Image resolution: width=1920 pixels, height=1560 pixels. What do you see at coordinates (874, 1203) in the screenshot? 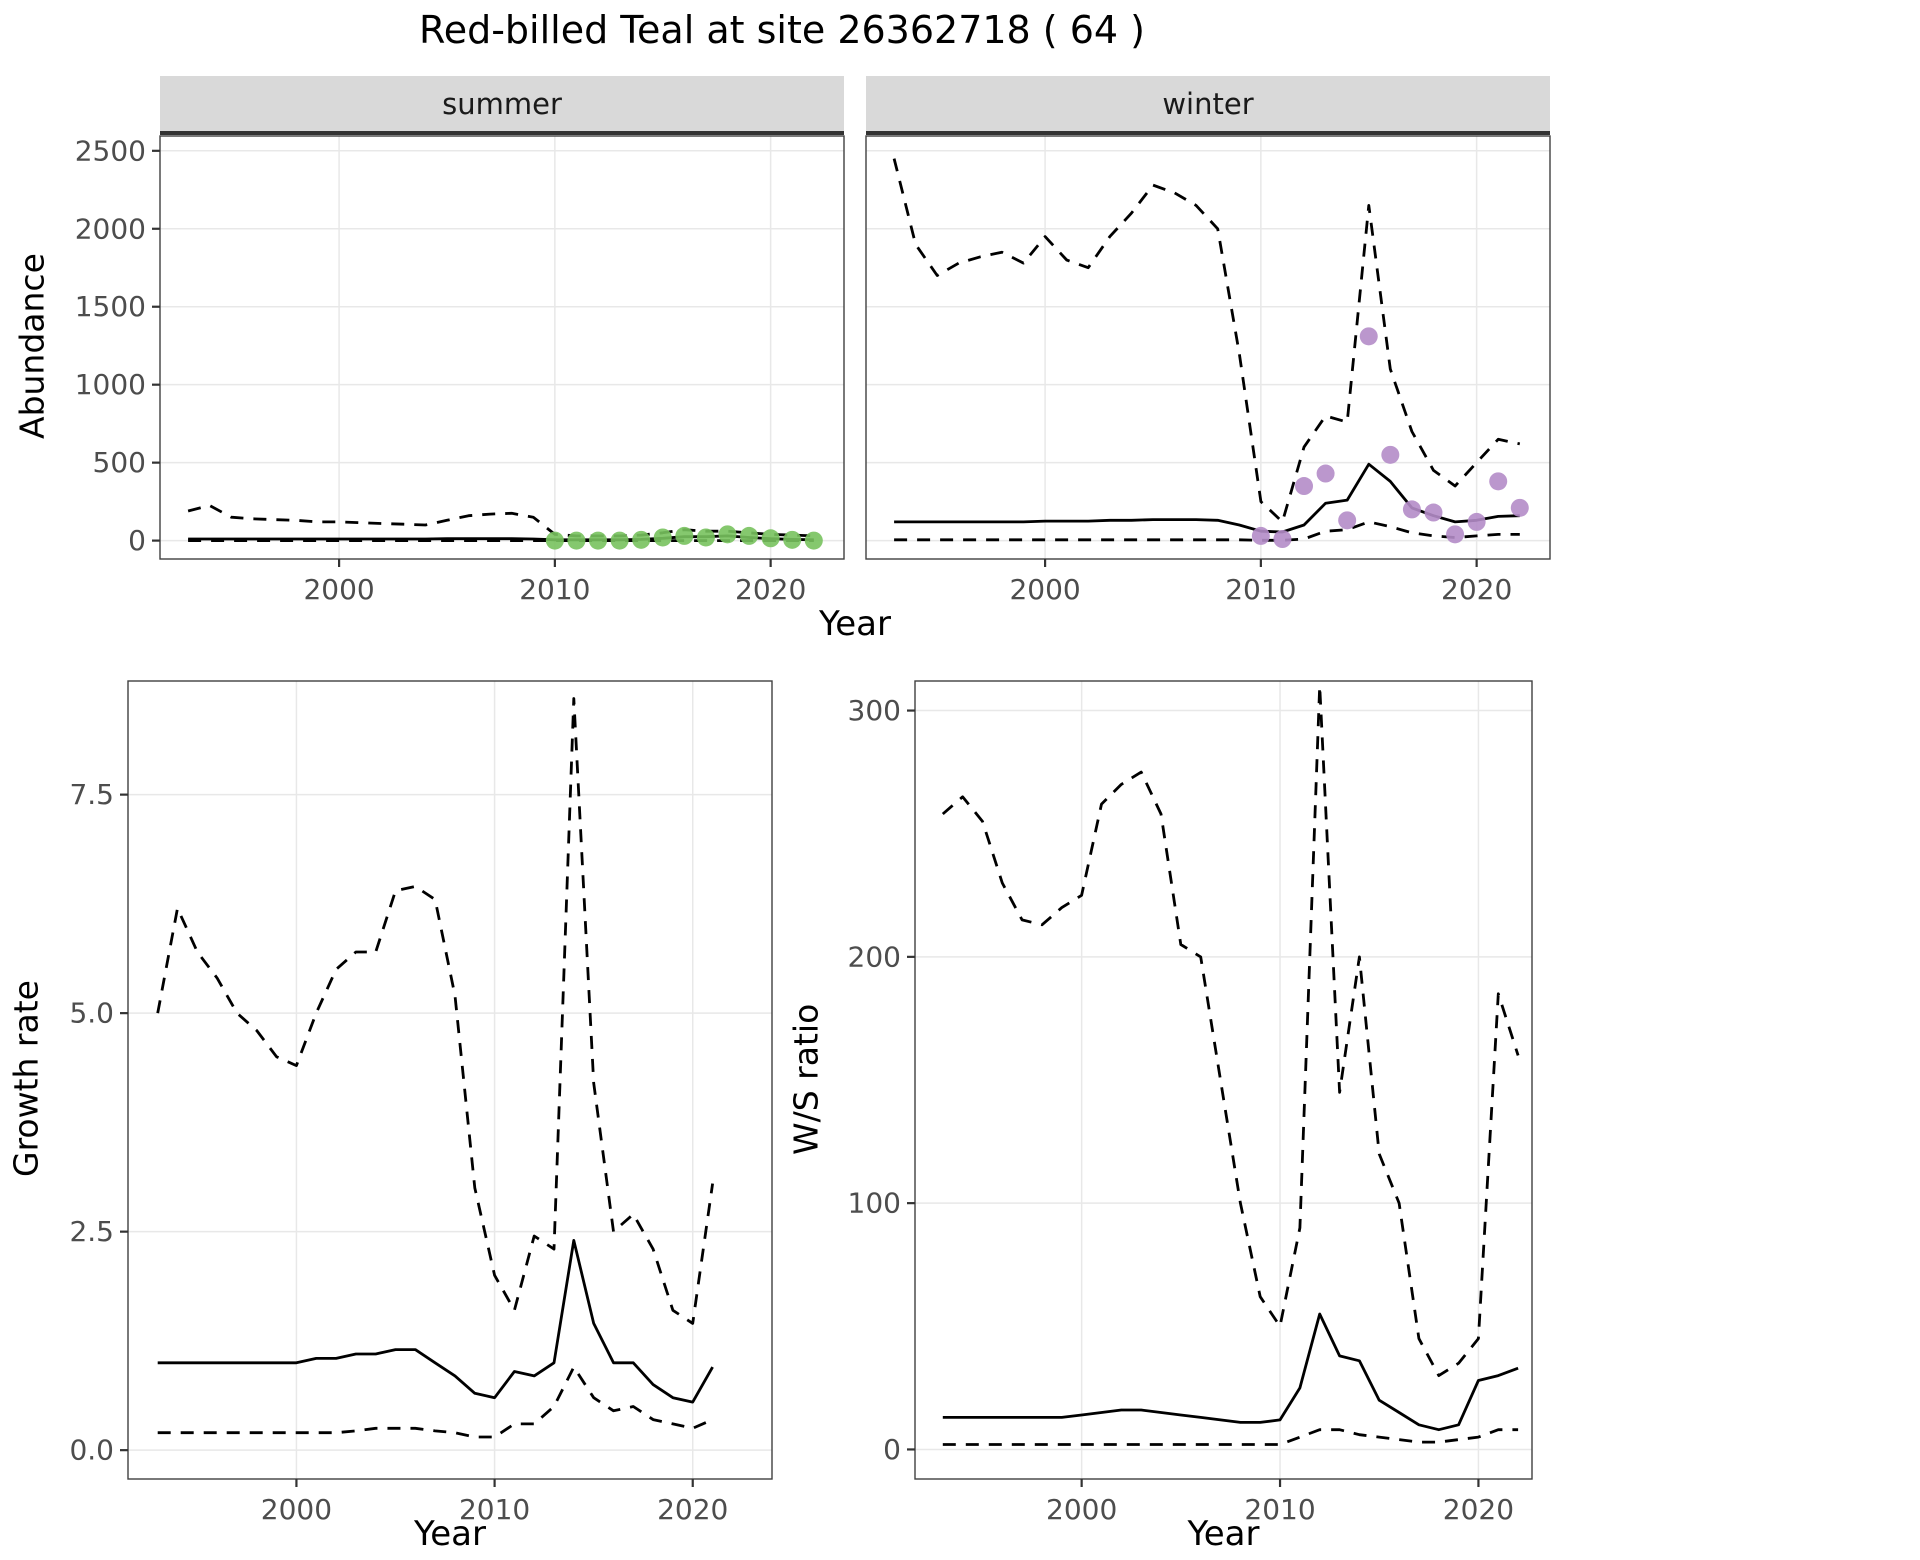
I see `y-tick-label: 100` at bounding box center [874, 1203].